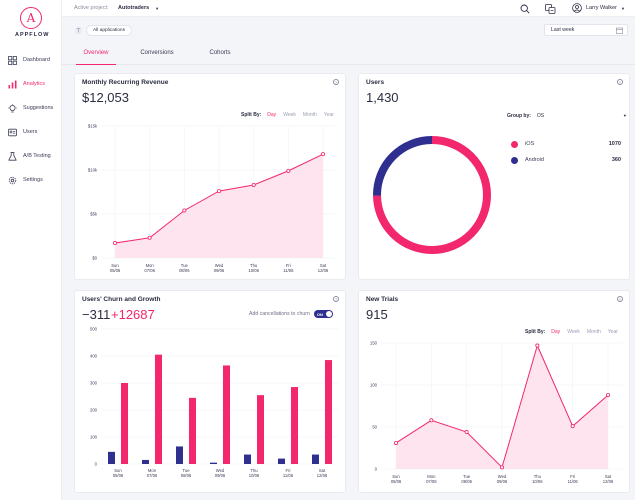 The image size is (635, 500). Describe the element at coordinates (37, 156) in the screenshot. I see `sidebar-item-label: A/B Testing` at that location.